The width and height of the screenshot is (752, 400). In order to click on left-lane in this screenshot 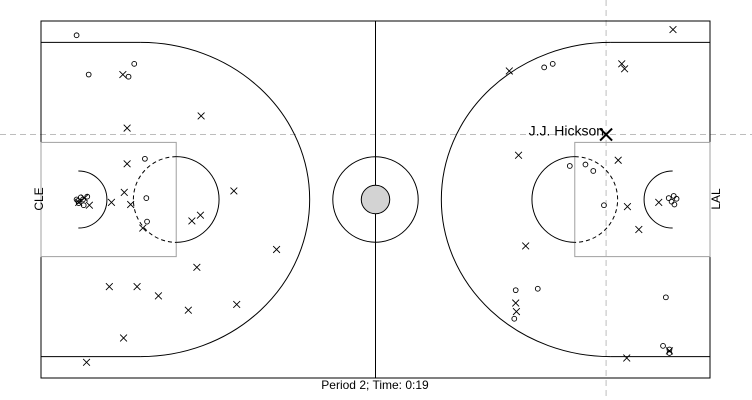, I will do `click(108, 199)`.